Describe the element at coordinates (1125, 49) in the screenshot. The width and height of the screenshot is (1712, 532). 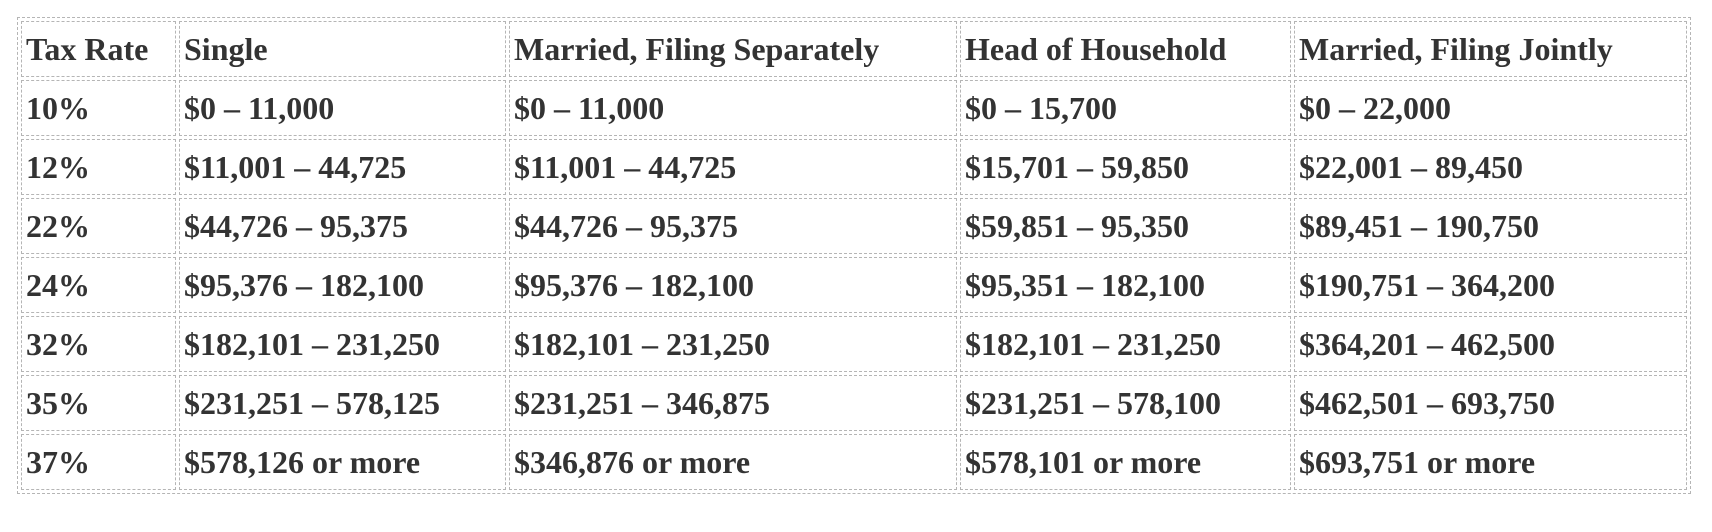
I see `header-cell: Head of Household` at that location.